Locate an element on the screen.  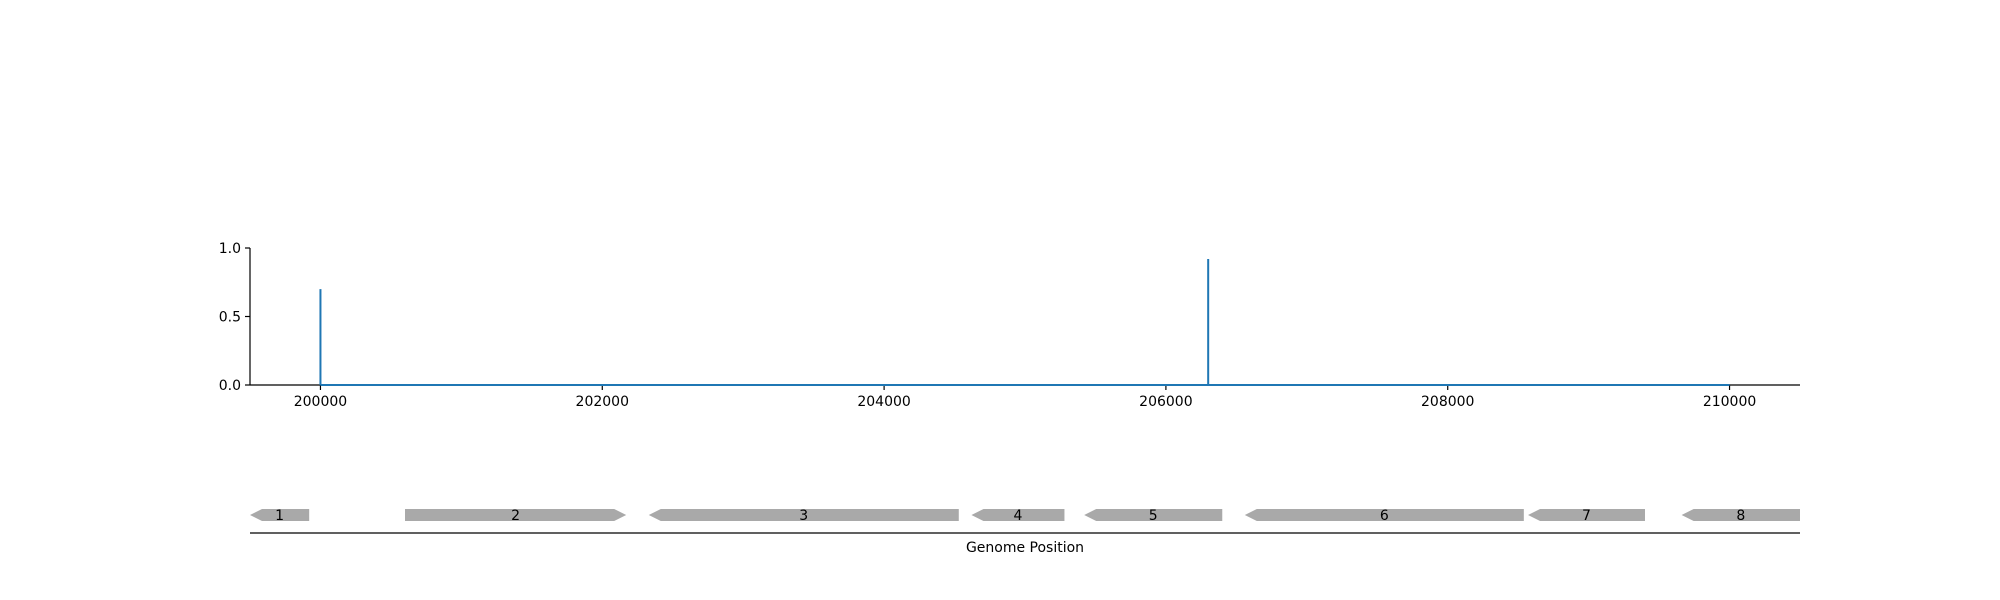
x-tick-label: 208000 is located at coordinates (1447, 402).